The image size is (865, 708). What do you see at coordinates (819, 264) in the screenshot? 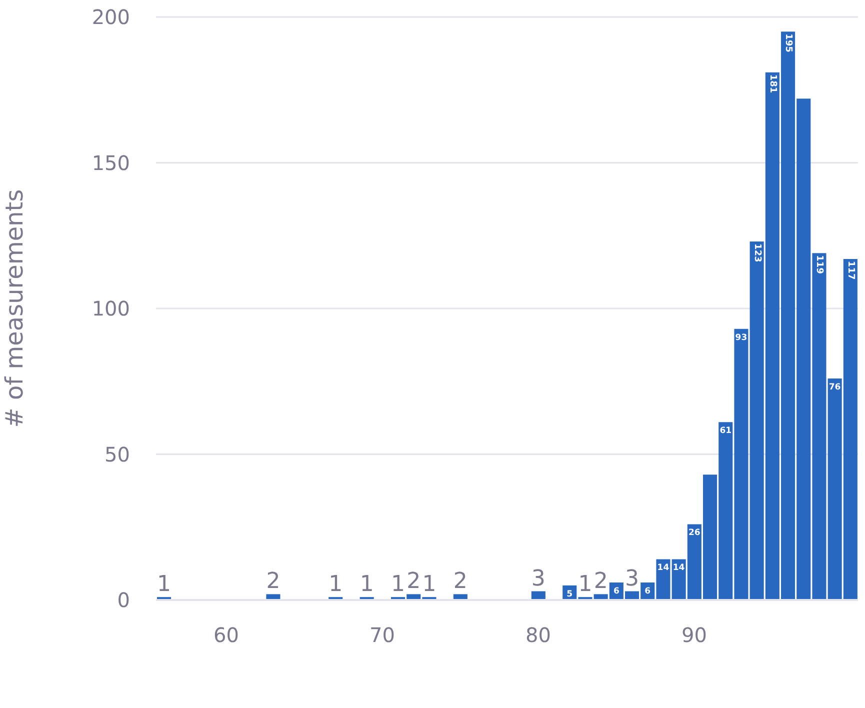
I see `data-label: 119` at bounding box center [819, 264].